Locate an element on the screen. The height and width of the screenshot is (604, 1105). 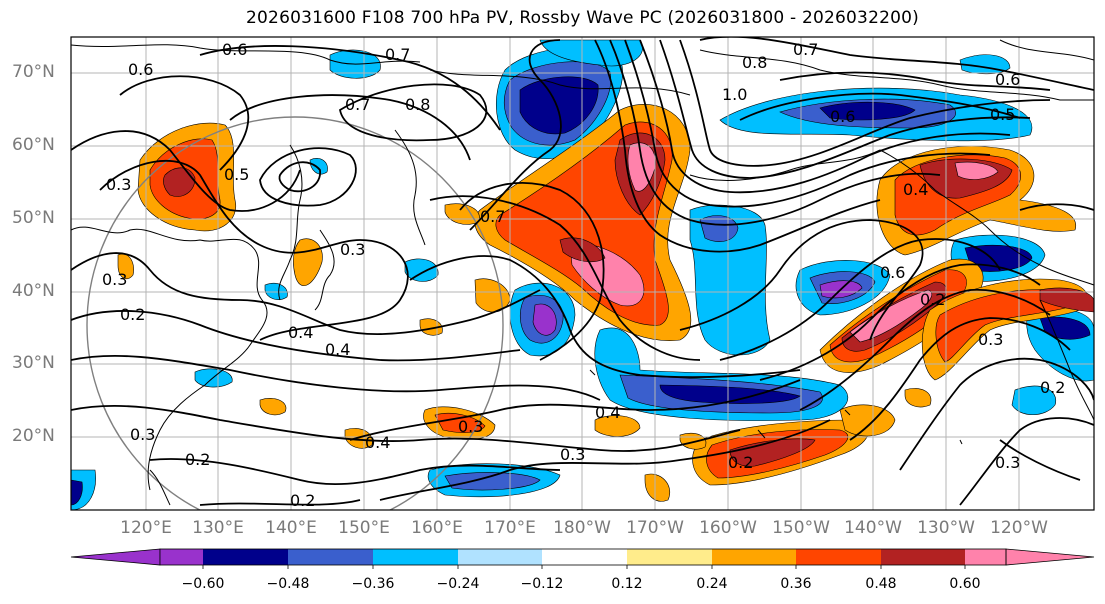
lon-label: 140°E is located at coordinates (291, 528).